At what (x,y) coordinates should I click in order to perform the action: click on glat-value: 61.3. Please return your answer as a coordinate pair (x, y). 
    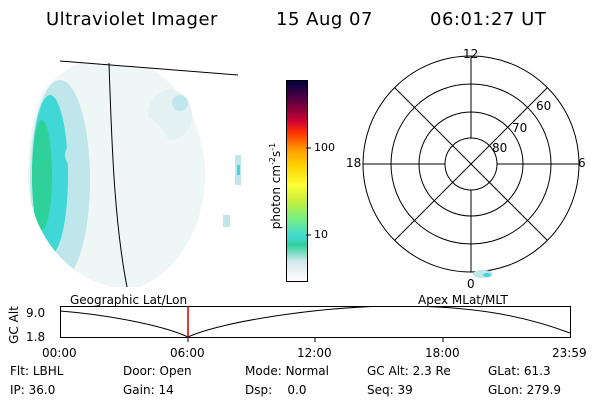
    Looking at the image, I should click on (537, 371).